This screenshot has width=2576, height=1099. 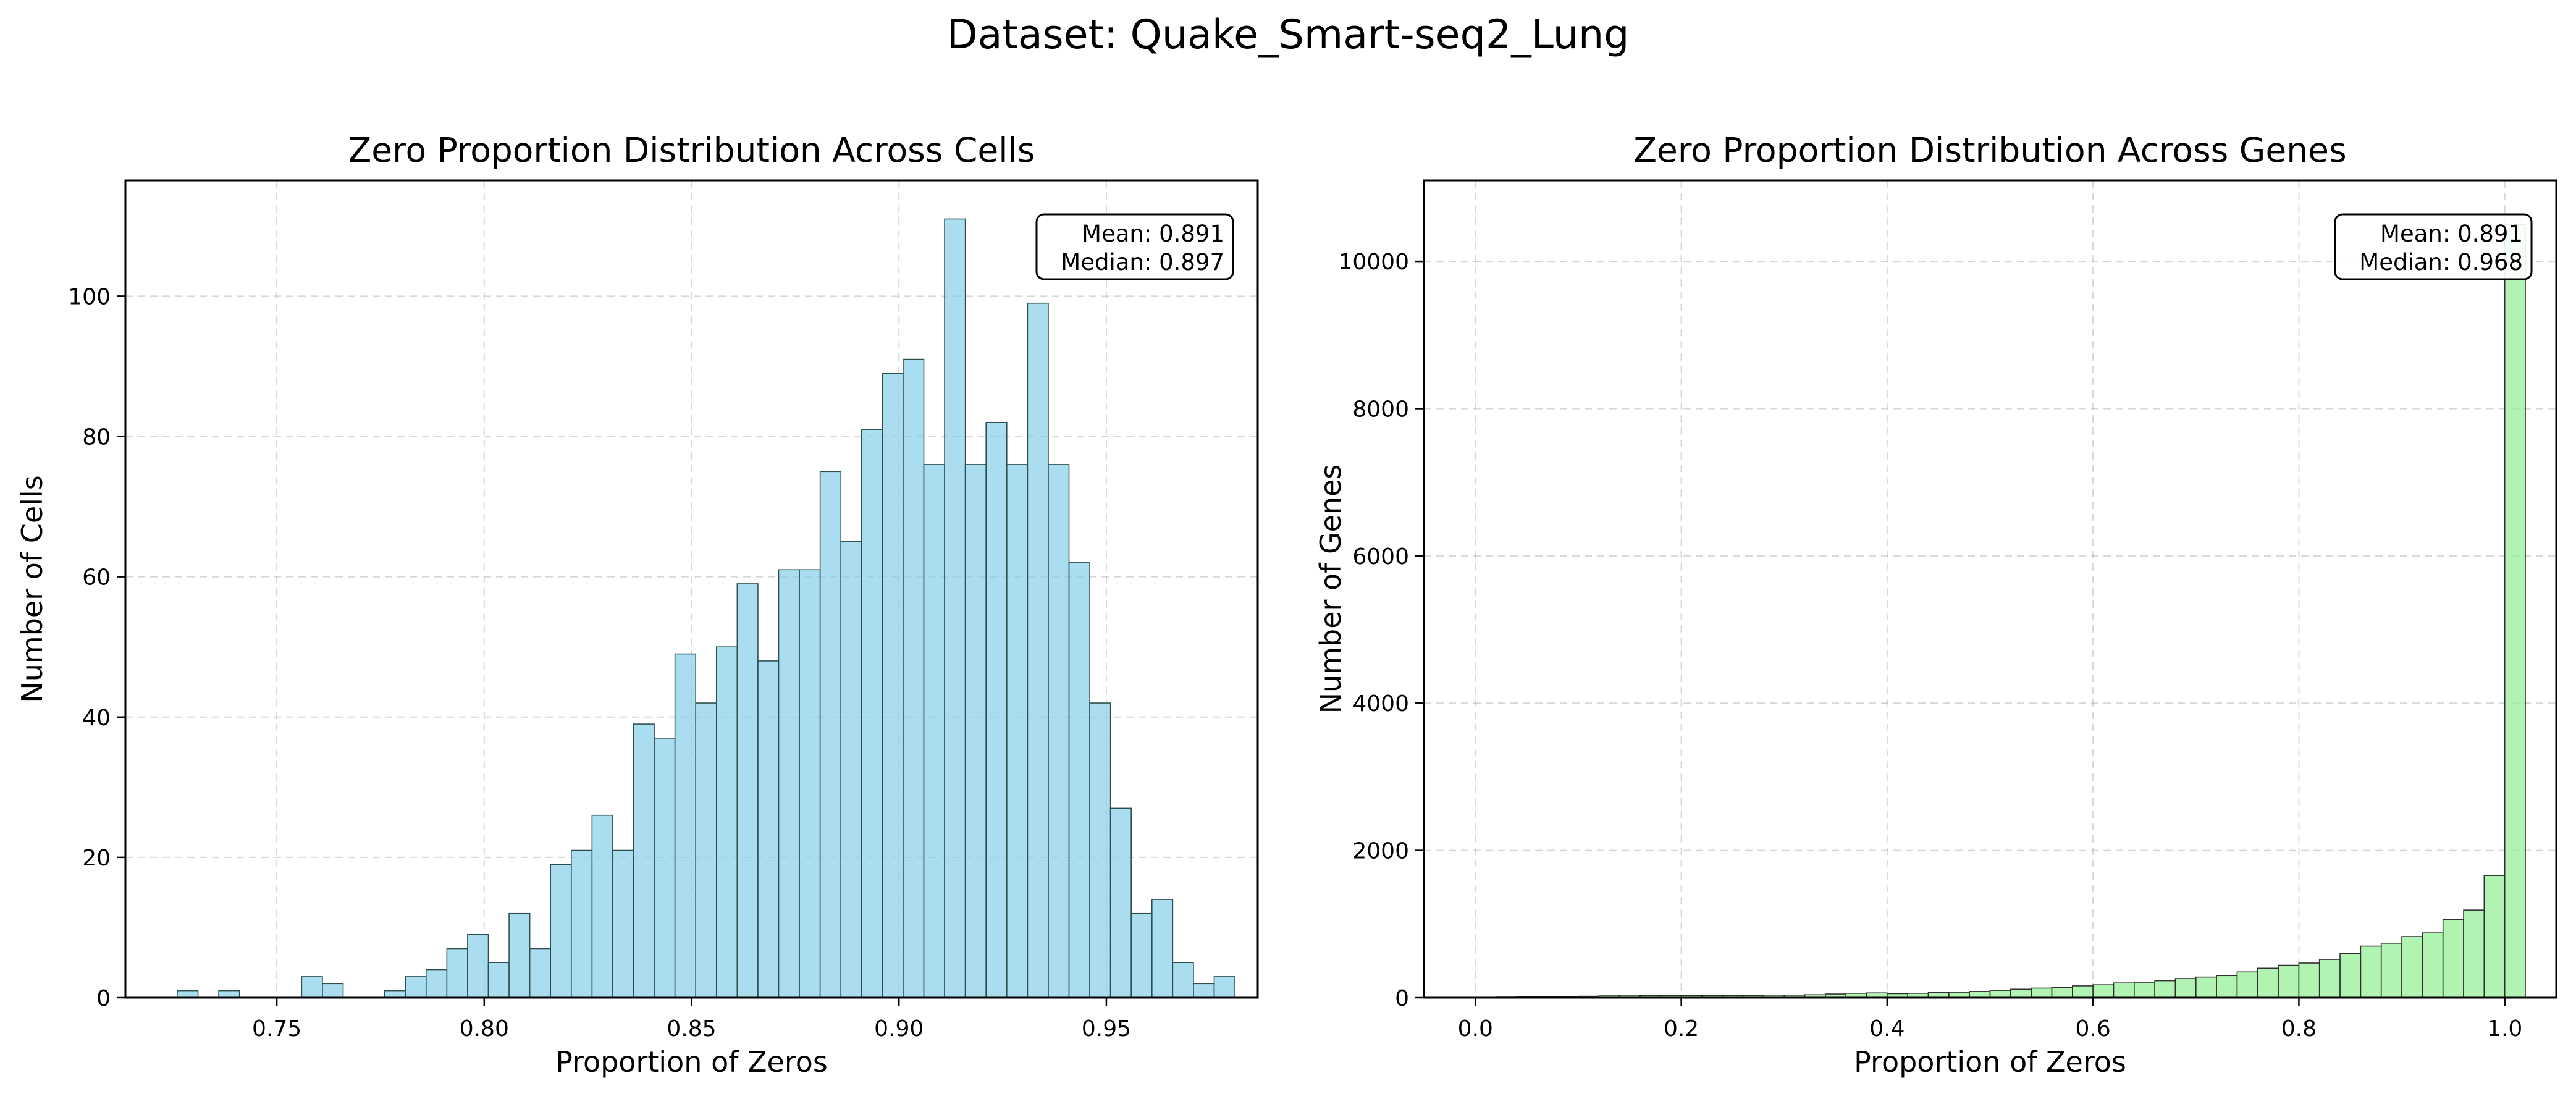 What do you see at coordinates (276, 1029) in the screenshot?
I see `chart1-xtick-label: 0.75` at bounding box center [276, 1029].